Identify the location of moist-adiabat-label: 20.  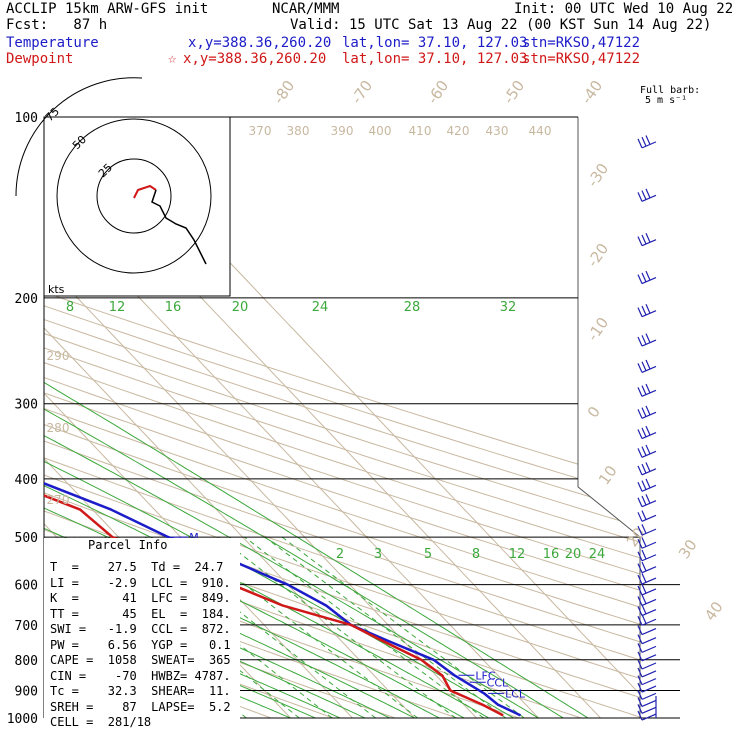
(240, 307).